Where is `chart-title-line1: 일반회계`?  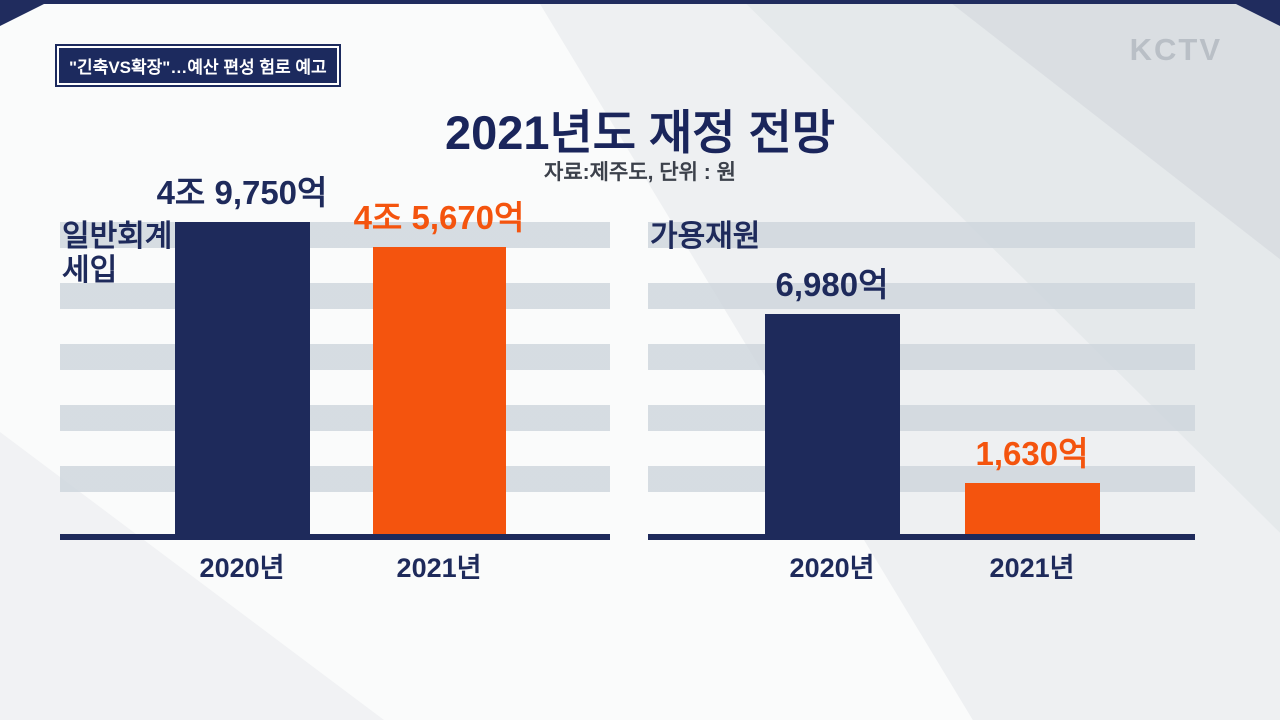
chart-title-line1: 일반회계 is located at coordinates (117, 236).